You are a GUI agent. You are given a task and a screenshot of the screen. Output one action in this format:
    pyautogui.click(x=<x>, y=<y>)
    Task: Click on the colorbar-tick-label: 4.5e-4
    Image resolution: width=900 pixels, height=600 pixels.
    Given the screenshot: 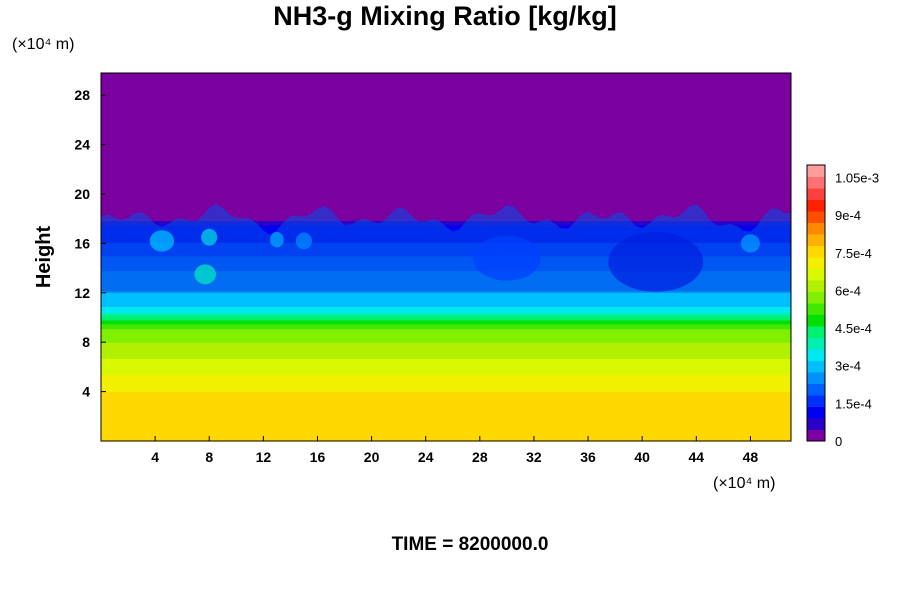 What is the action you would take?
    pyautogui.click(x=853, y=328)
    